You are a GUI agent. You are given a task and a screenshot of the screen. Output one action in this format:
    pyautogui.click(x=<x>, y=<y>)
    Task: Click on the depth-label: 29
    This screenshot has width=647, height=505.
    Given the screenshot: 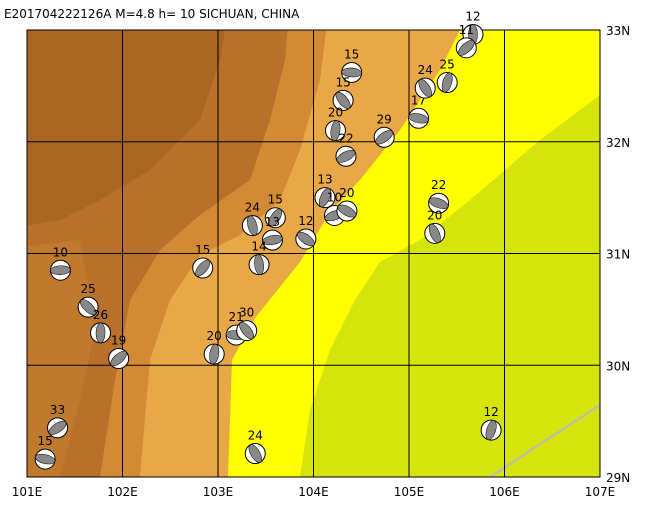 What is the action you would take?
    pyautogui.click(x=384, y=119)
    